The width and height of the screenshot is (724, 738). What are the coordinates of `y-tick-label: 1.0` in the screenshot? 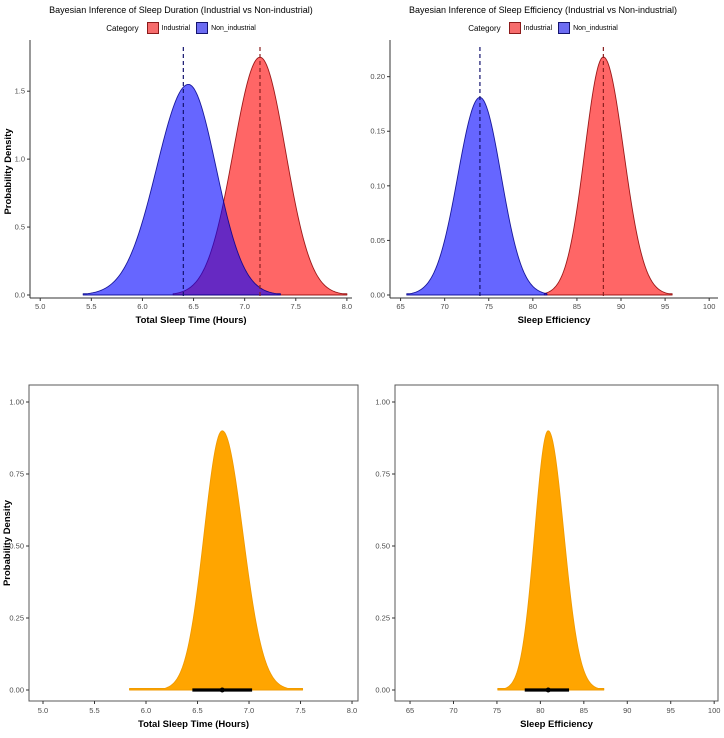 It's located at (20, 159).